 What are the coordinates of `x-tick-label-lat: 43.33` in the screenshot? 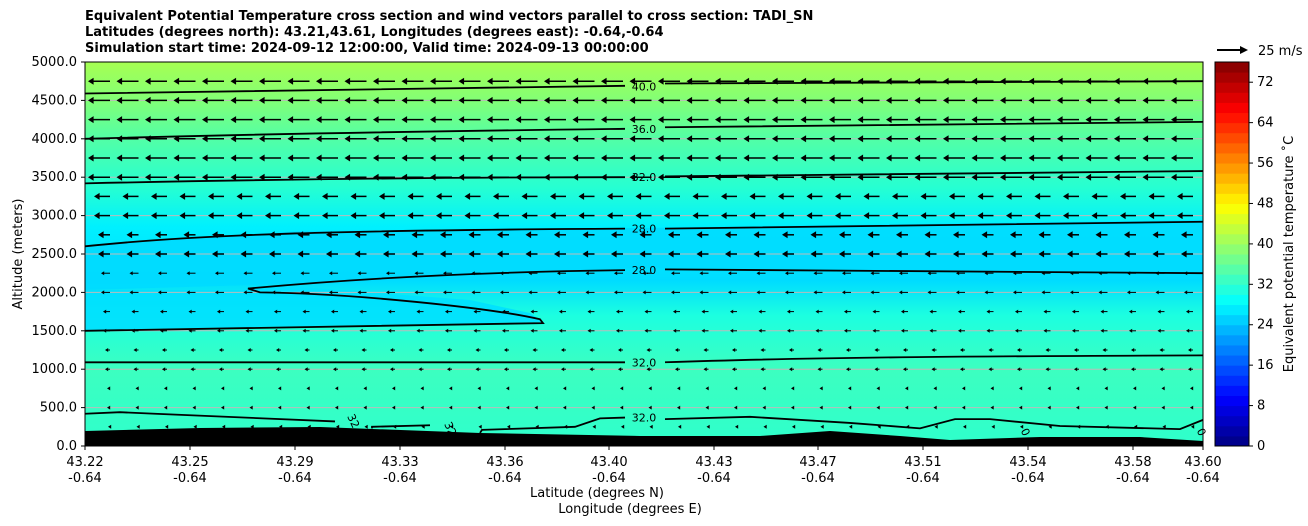 It's located at (399, 462).